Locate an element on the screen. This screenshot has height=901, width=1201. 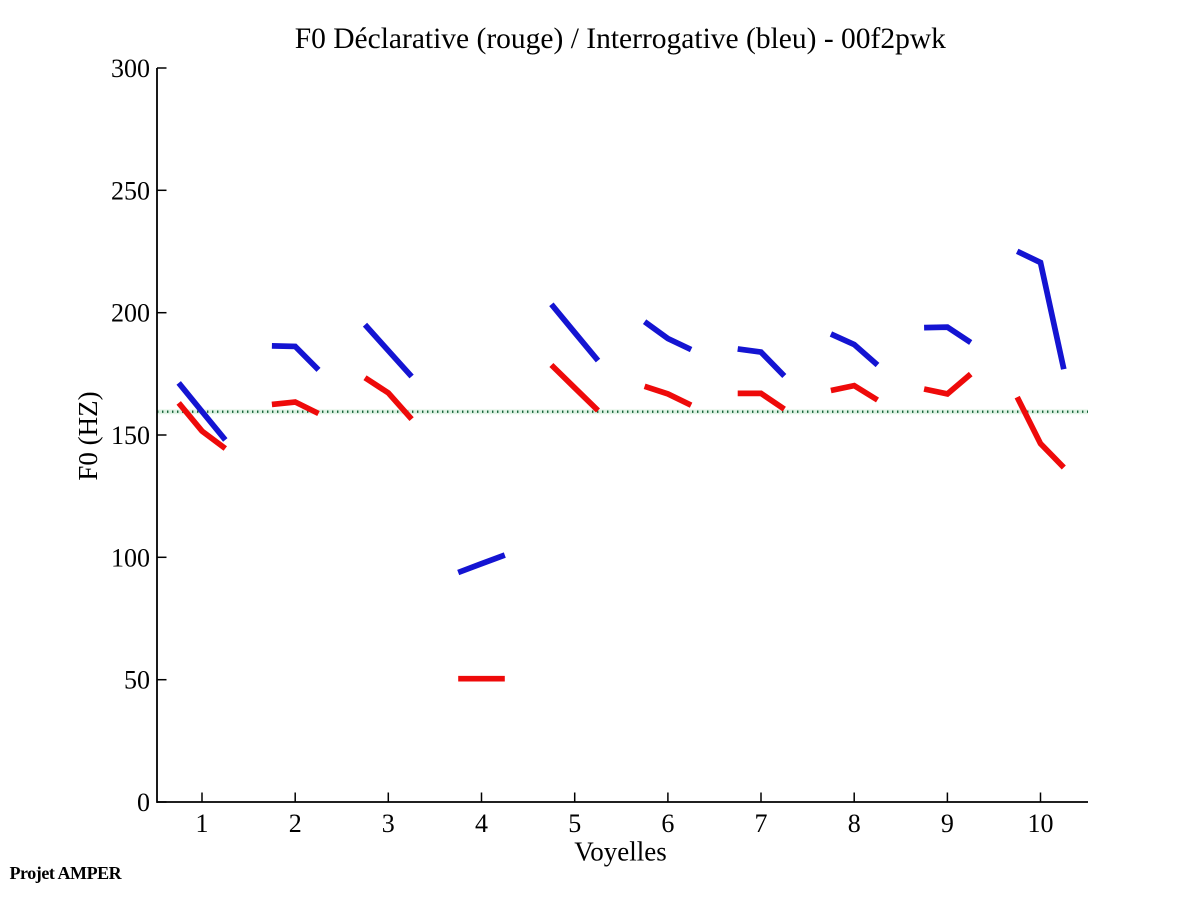
svg-text: 4 is located at coordinates (481, 823).